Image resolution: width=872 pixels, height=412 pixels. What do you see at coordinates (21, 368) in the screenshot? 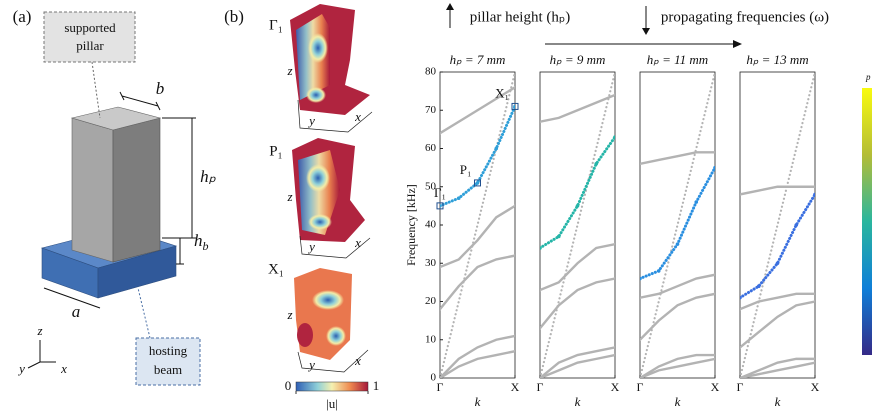
I see `axis-label: y` at bounding box center [21, 368].